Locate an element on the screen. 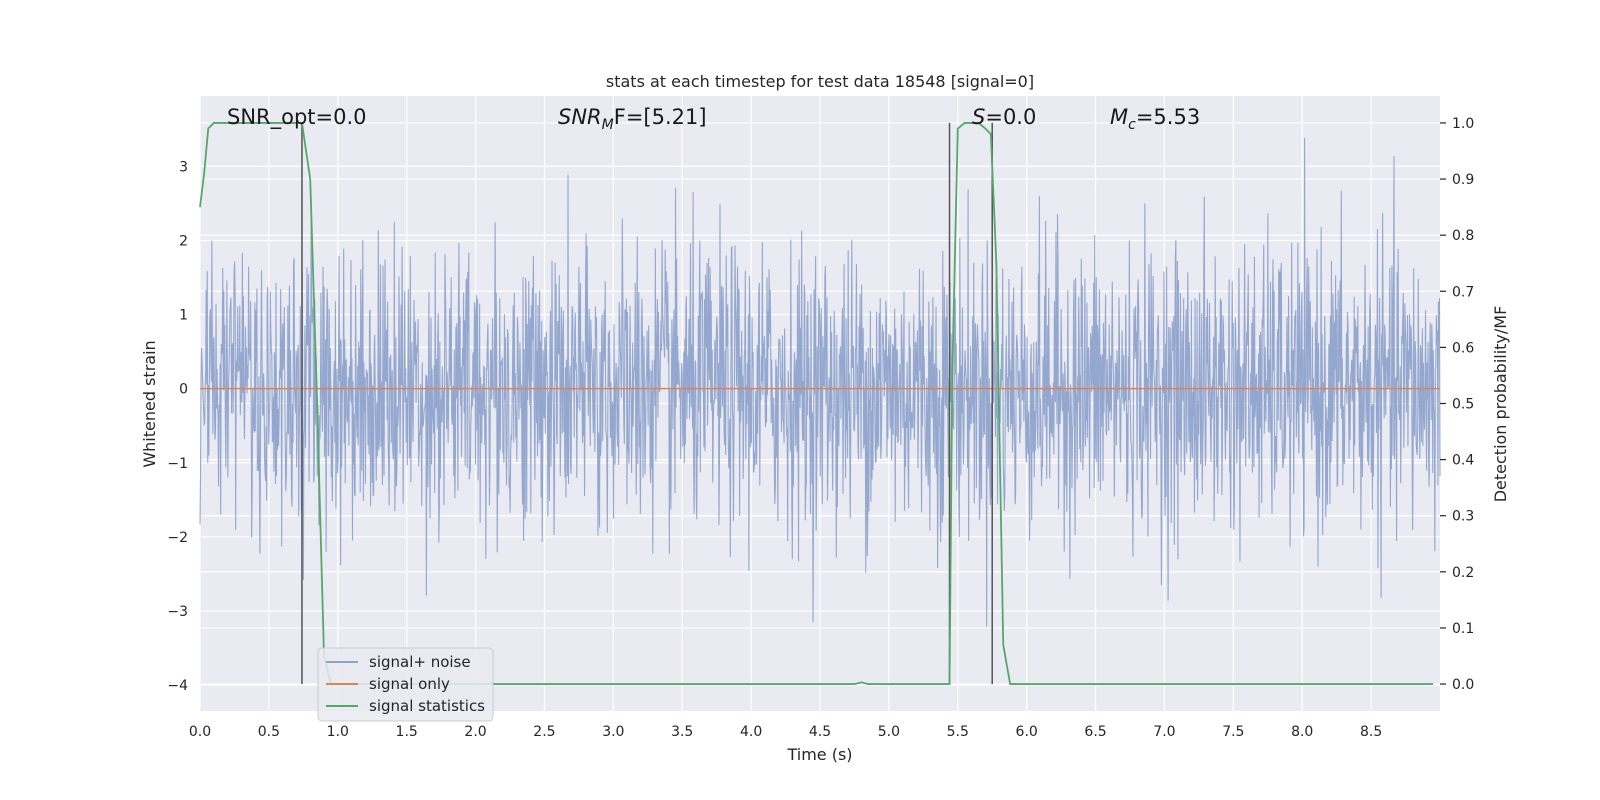 The height and width of the screenshot is (800, 1600). y-tick-label-right: 0.0 is located at coordinates (1463, 685).